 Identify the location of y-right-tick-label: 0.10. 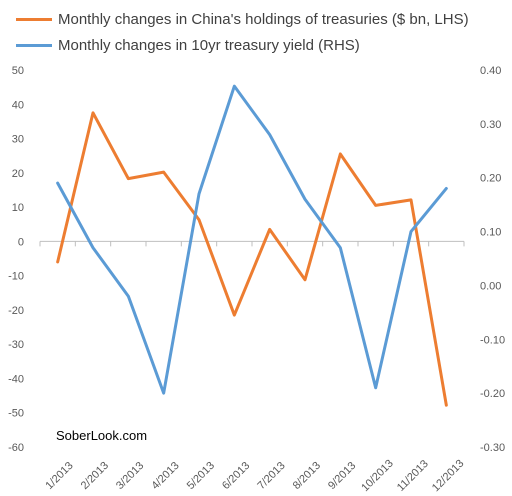
(490, 233).